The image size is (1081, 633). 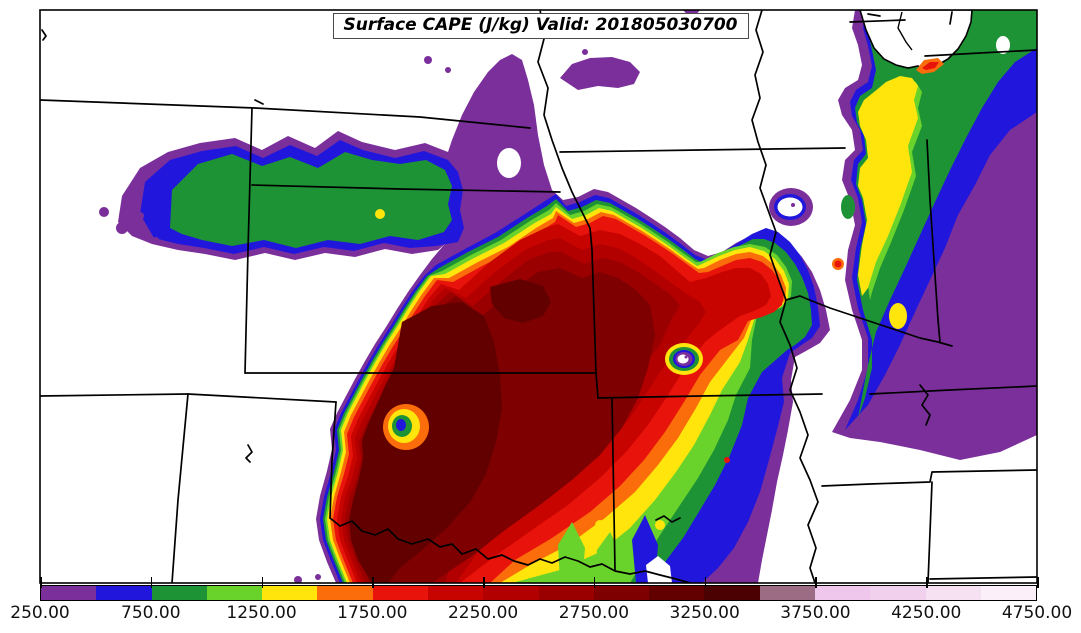 What do you see at coordinates (333, 460) in the screenshot?
I see `border-tx-ok-east` at bounding box center [333, 460].